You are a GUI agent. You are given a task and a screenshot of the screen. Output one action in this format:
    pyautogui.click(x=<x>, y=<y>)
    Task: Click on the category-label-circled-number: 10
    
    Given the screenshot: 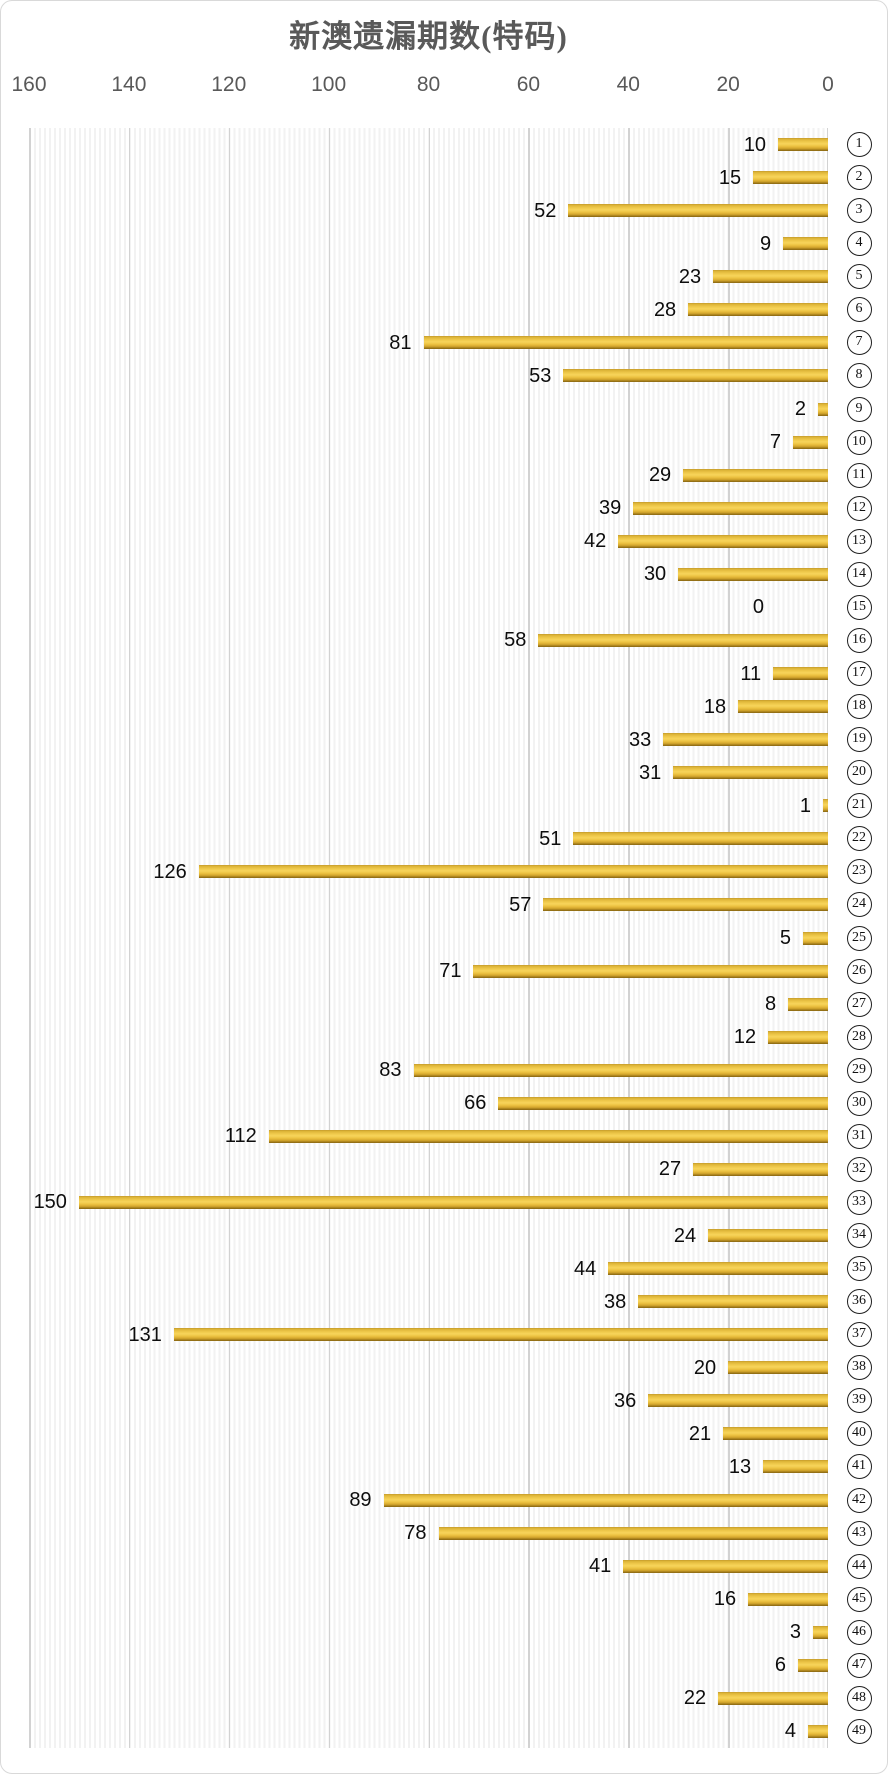 What is the action you would take?
    pyautogui.click(x=859, y=442)
    